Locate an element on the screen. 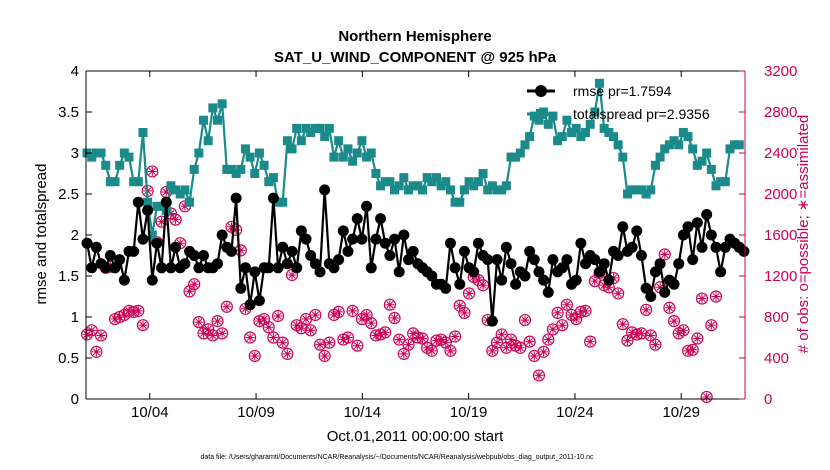 The height and width of the screenshot is (470, 830). legend-rmse-swatch-marker is located at coordinates (541, 91).